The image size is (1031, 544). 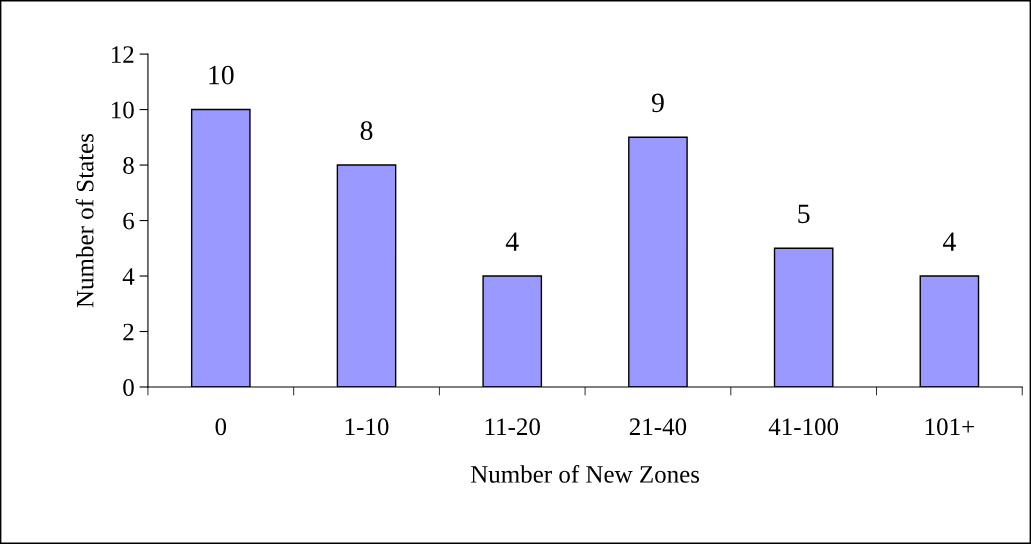 What do you see at coordinates (129, 221) in the screenshot?
I see `y-tick-label: 6` at bounding box center [129, 221].